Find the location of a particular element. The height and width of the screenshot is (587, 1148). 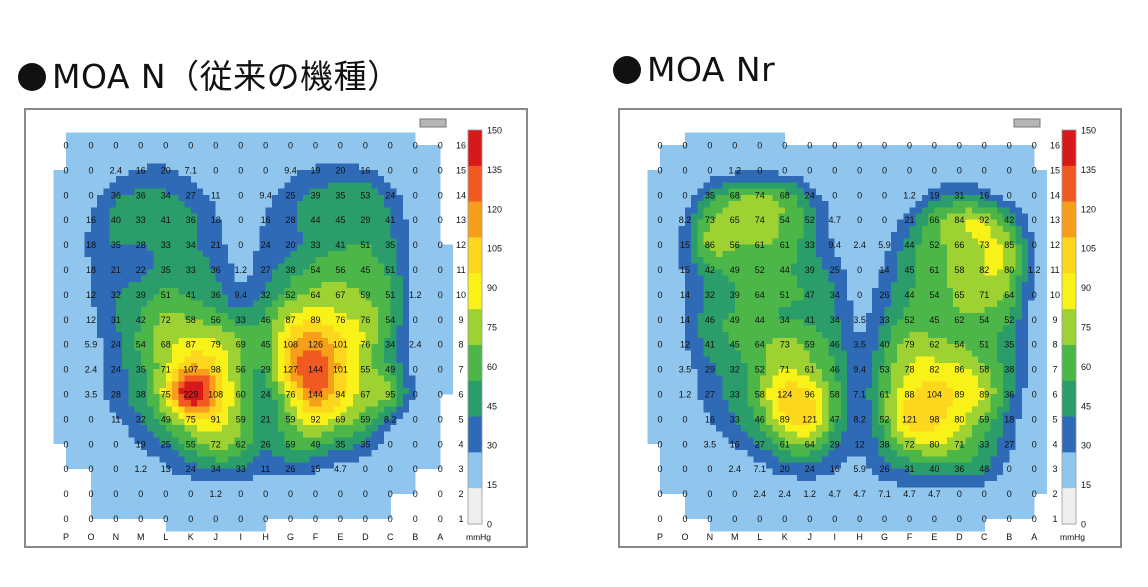

cell-value-label: 40 is located at coordinates (116, 220).